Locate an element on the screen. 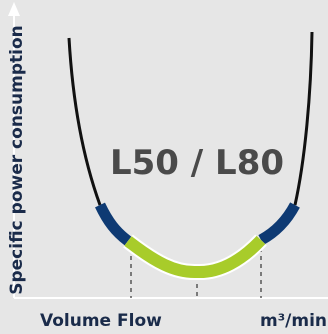 This screenshot has height=334, width=328. chart-title: L50 / L80 is located at coordinates (197, 163).